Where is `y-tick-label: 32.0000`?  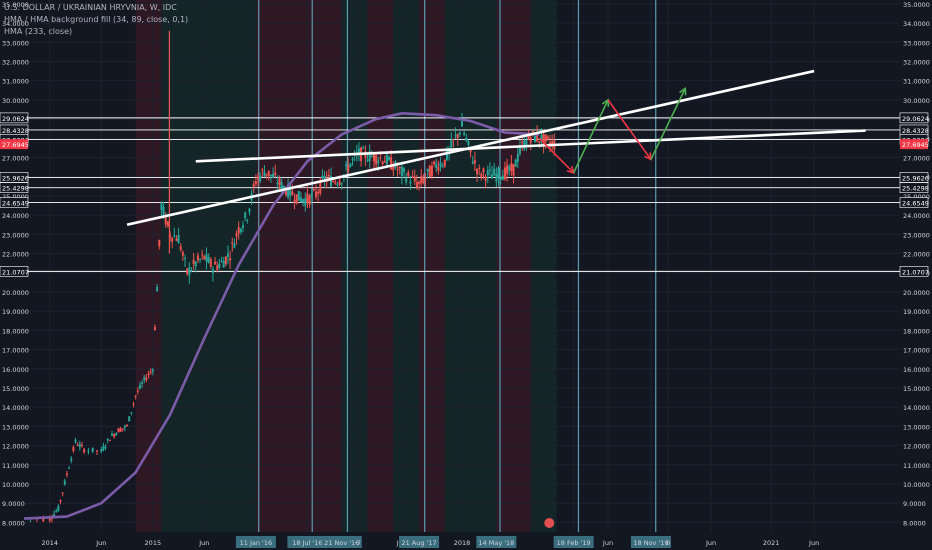
y-tick-label: 32.0000 is located at coordinates (916, 62).